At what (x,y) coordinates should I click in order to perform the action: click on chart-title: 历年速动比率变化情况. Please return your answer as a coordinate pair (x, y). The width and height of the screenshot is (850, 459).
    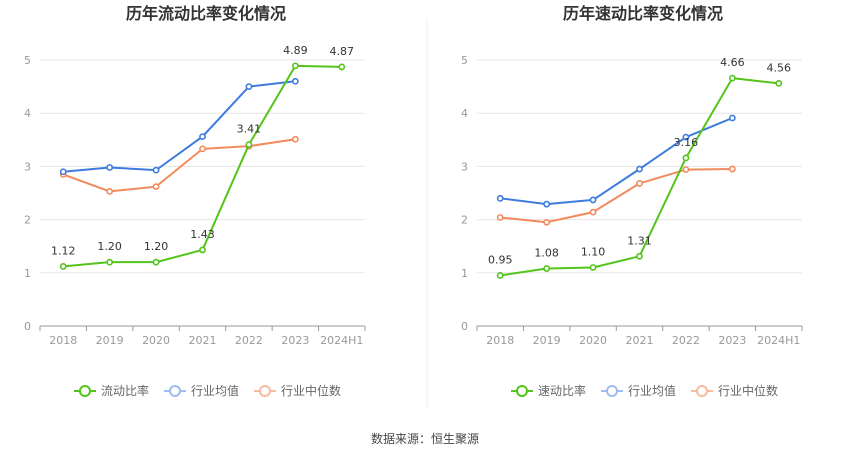
    Looking at the image, I should click on (643, 13).